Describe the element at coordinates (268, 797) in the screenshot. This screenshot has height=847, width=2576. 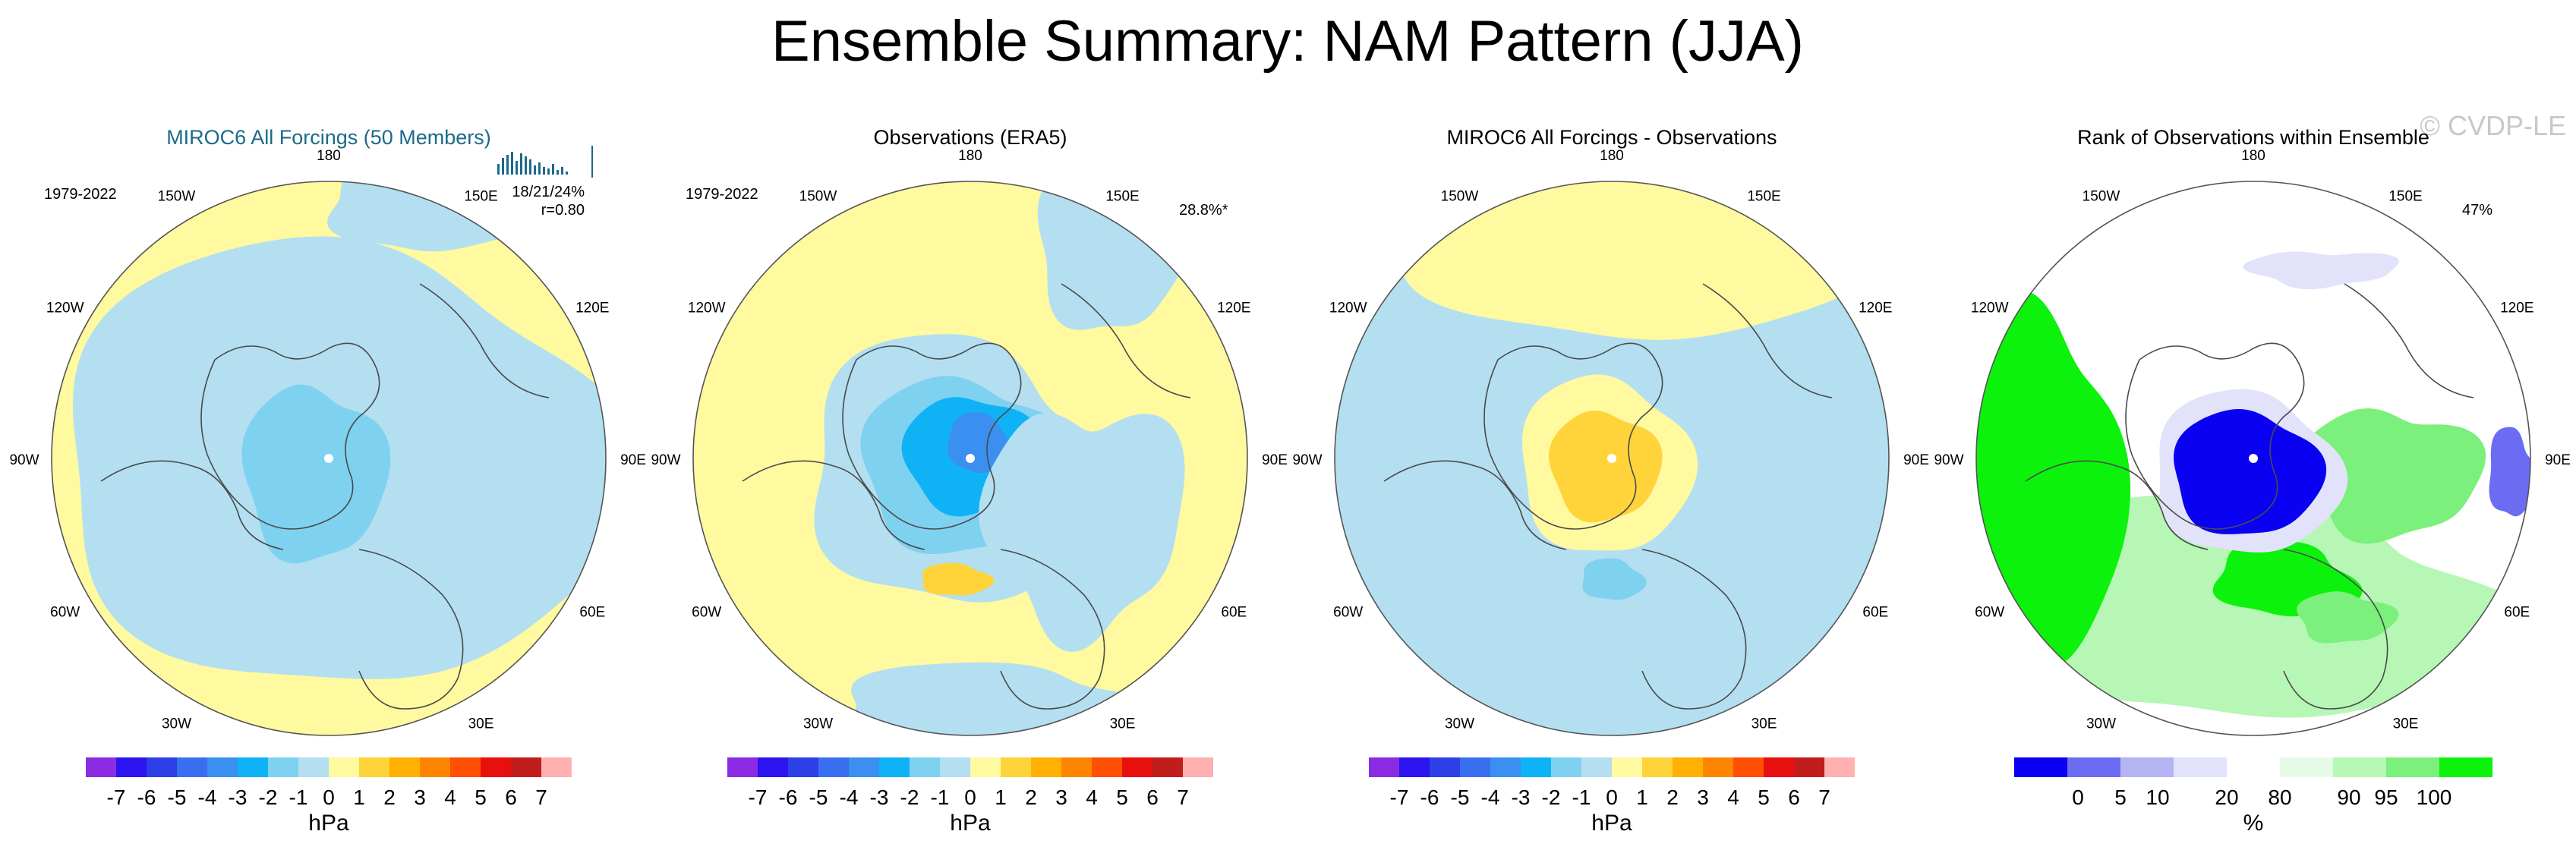
I see `colorbar-tick-label: -2` at that location.